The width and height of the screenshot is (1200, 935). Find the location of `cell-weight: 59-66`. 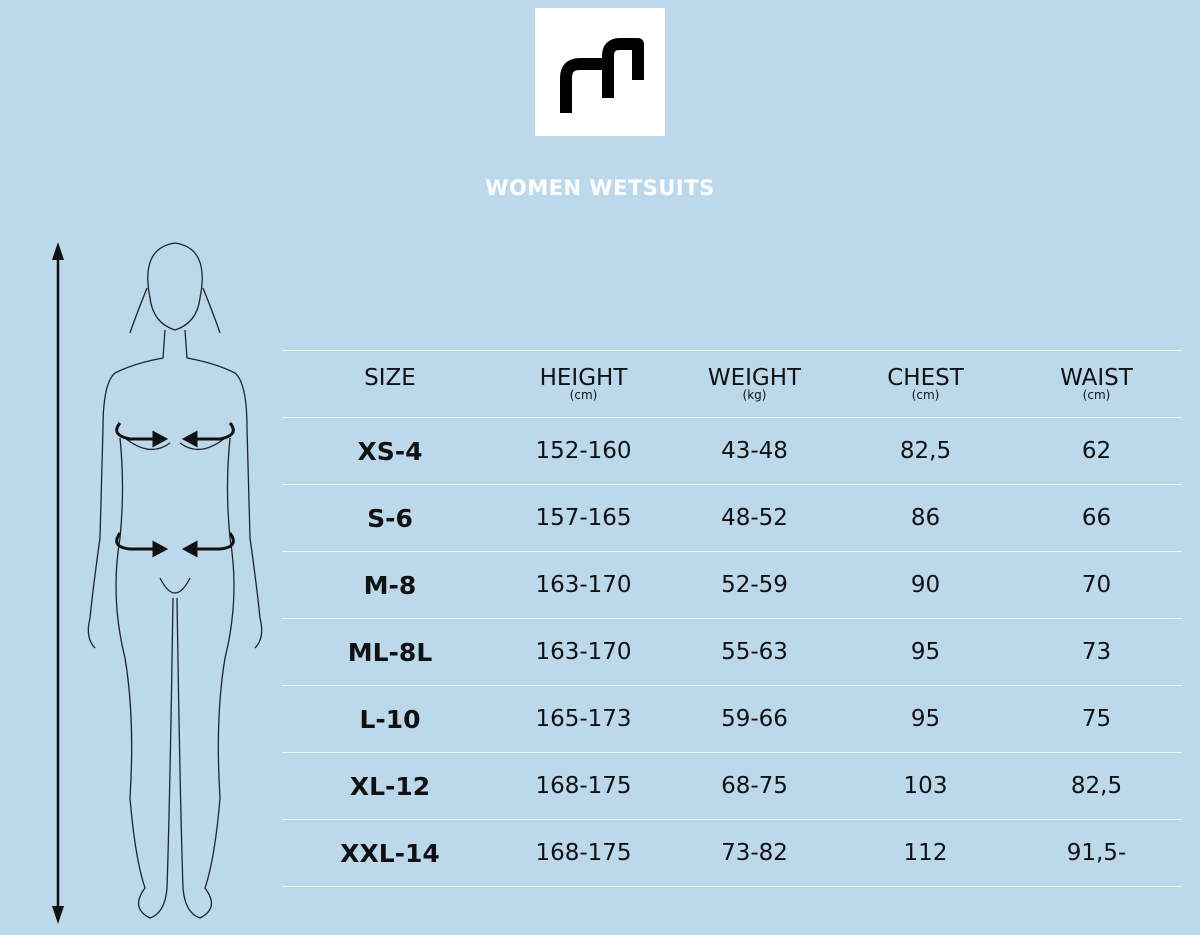

cell-weight: 59-66 is located at coordinates (754, 719).